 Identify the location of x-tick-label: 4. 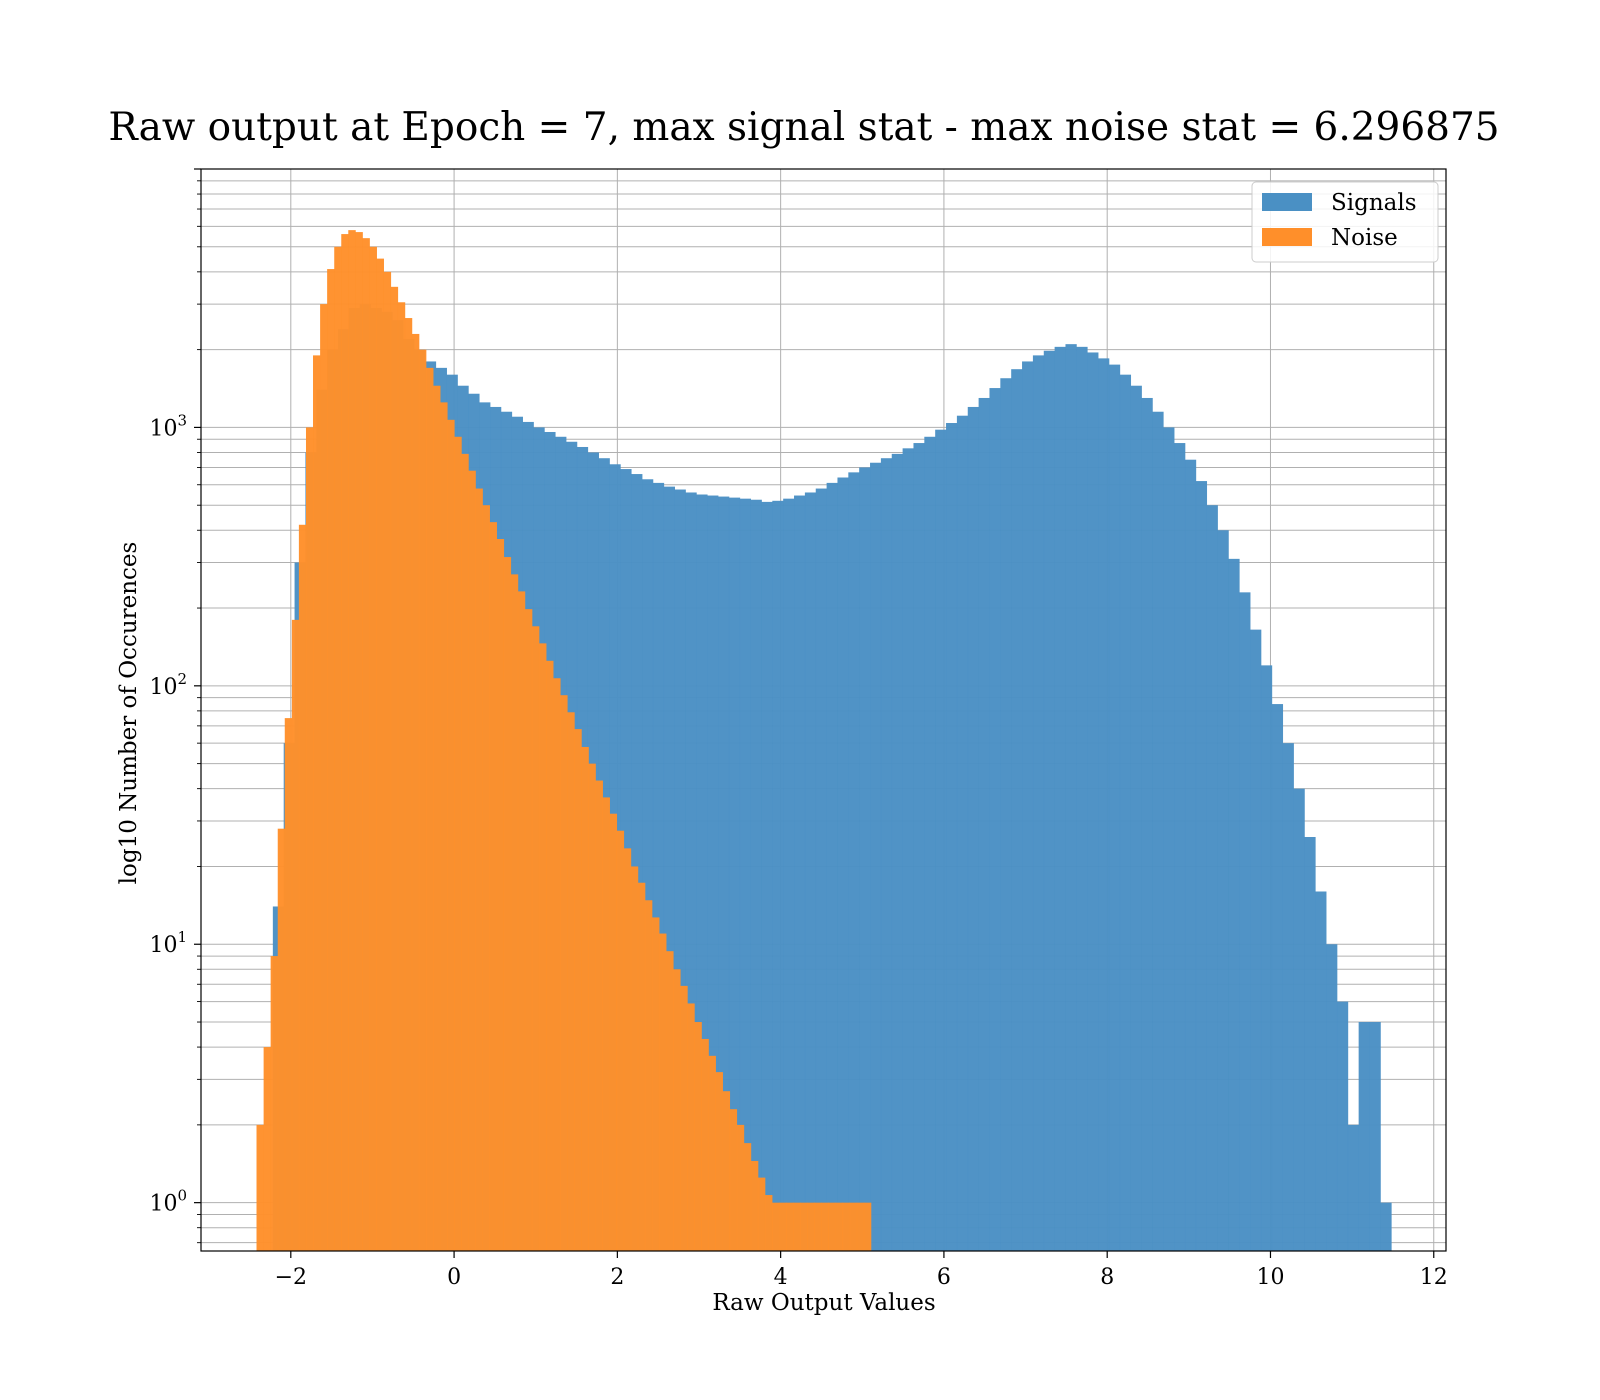
(781, 1277).